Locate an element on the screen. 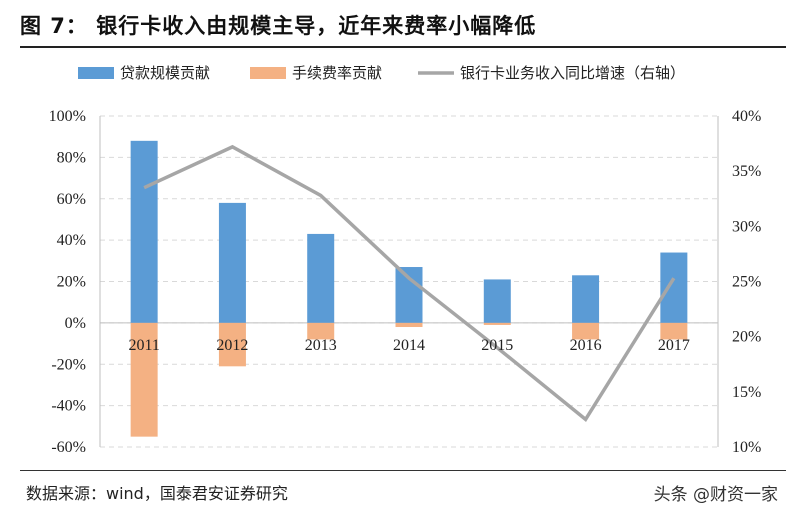 This screenshot has width=800, height=512. left-tick-label: -40% is located at coordinates (68, 406).